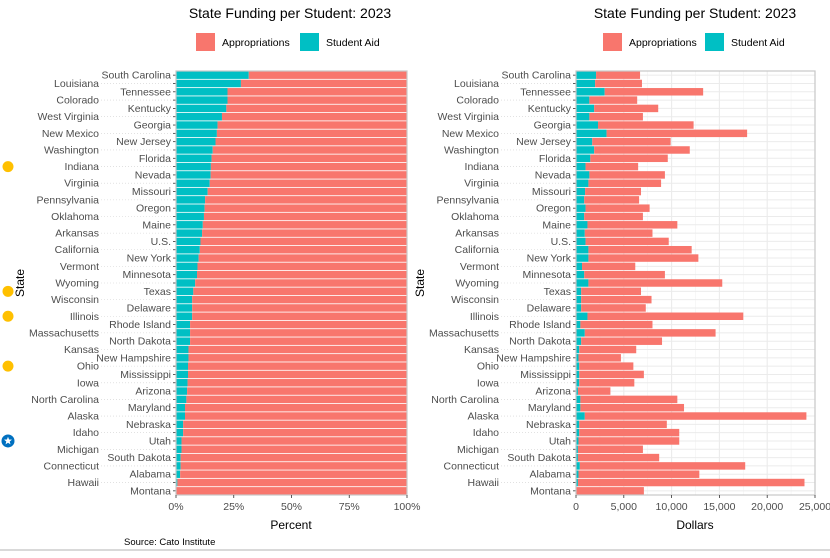  I want to click on left-x-tick-label: 50%, so click(291, 507).